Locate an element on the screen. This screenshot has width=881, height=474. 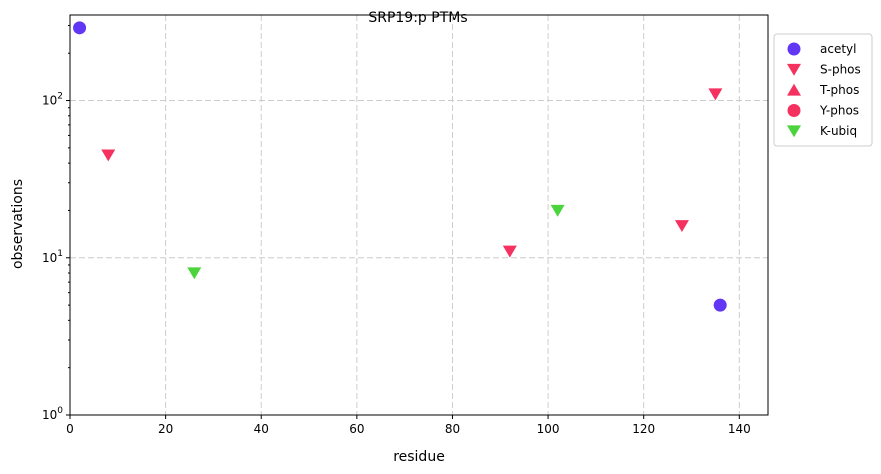
legend-label: Y-phos is located at coordinates (839, 111).